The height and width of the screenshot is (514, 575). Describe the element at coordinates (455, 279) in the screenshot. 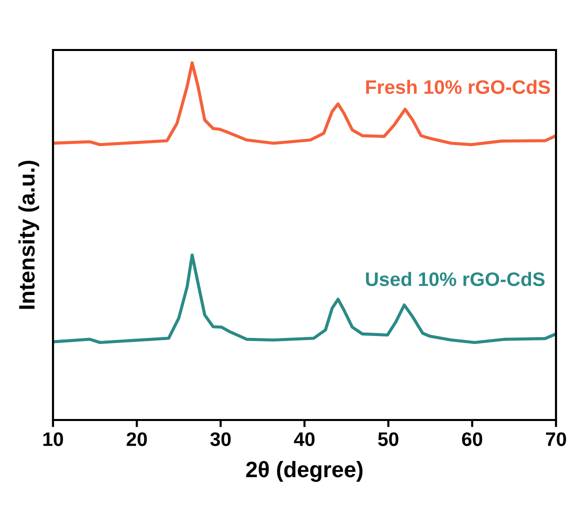

I see `series-label: Used 10% rGO-CdS` at that location.